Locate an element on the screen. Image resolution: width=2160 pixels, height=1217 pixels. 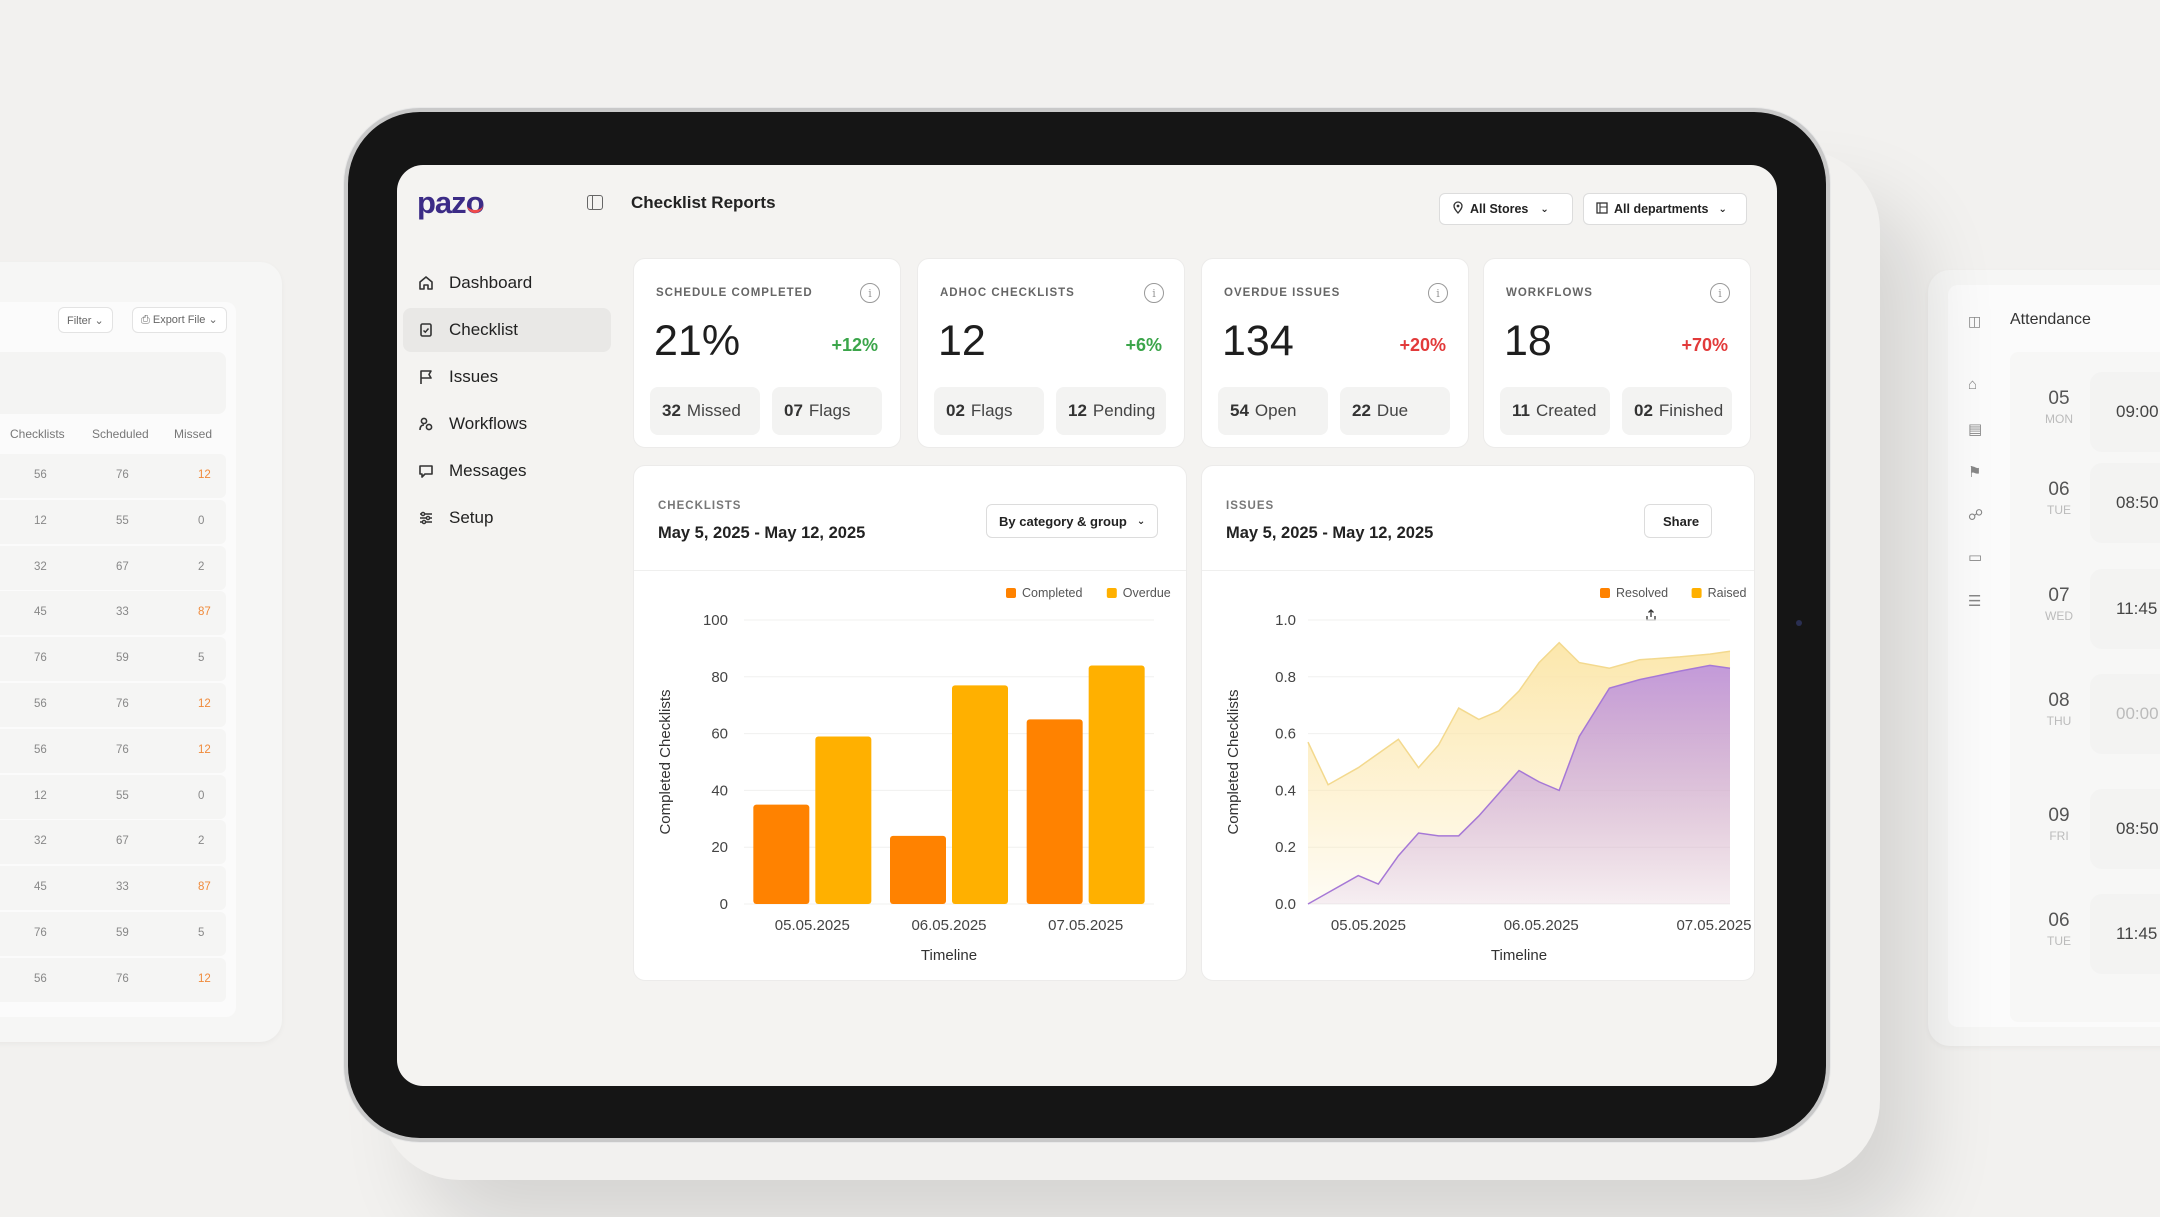
line-resolved is located at coordinates (1519, 784).